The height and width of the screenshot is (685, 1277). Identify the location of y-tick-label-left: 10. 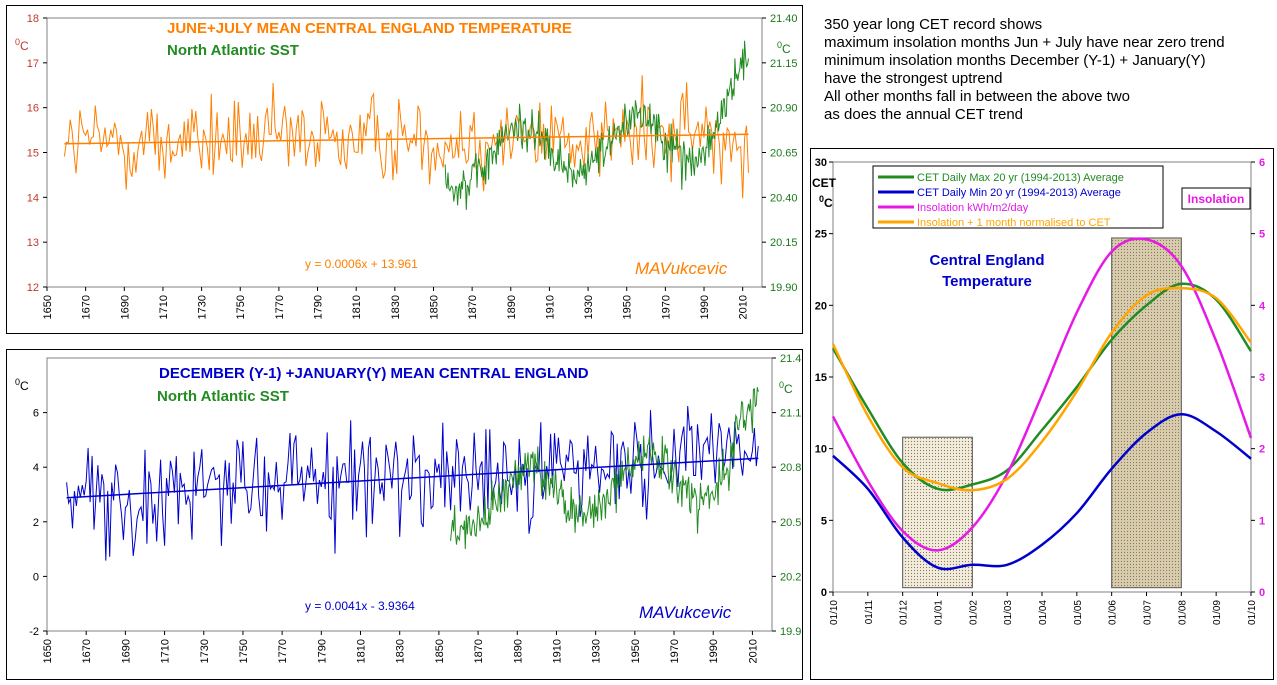
(821, 450).